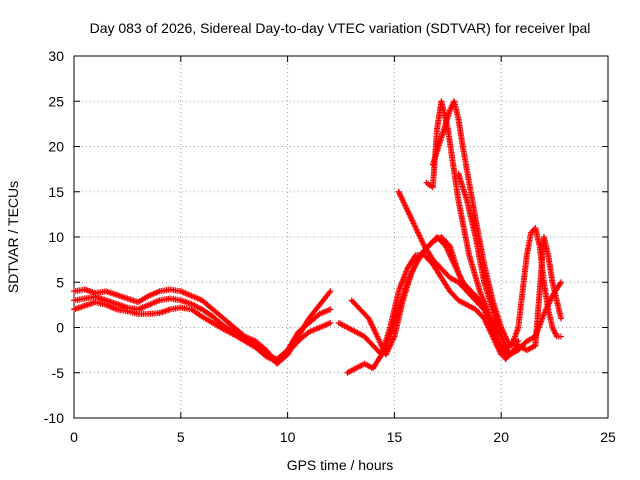  I want to click on y-tick-label: 0, so click(60, 328).